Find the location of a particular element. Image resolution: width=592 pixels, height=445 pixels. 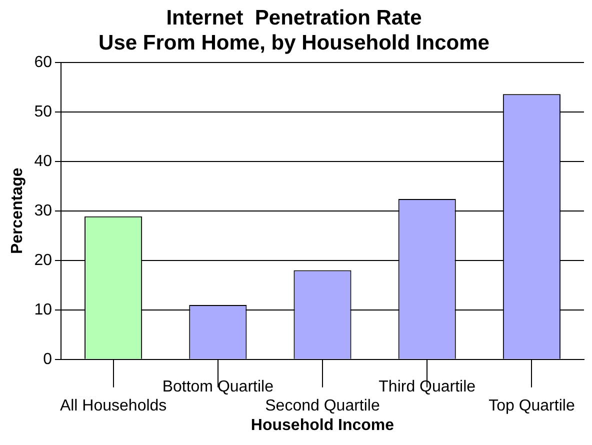

x-axis-title: Household Income is located at coordinates (322, 425).